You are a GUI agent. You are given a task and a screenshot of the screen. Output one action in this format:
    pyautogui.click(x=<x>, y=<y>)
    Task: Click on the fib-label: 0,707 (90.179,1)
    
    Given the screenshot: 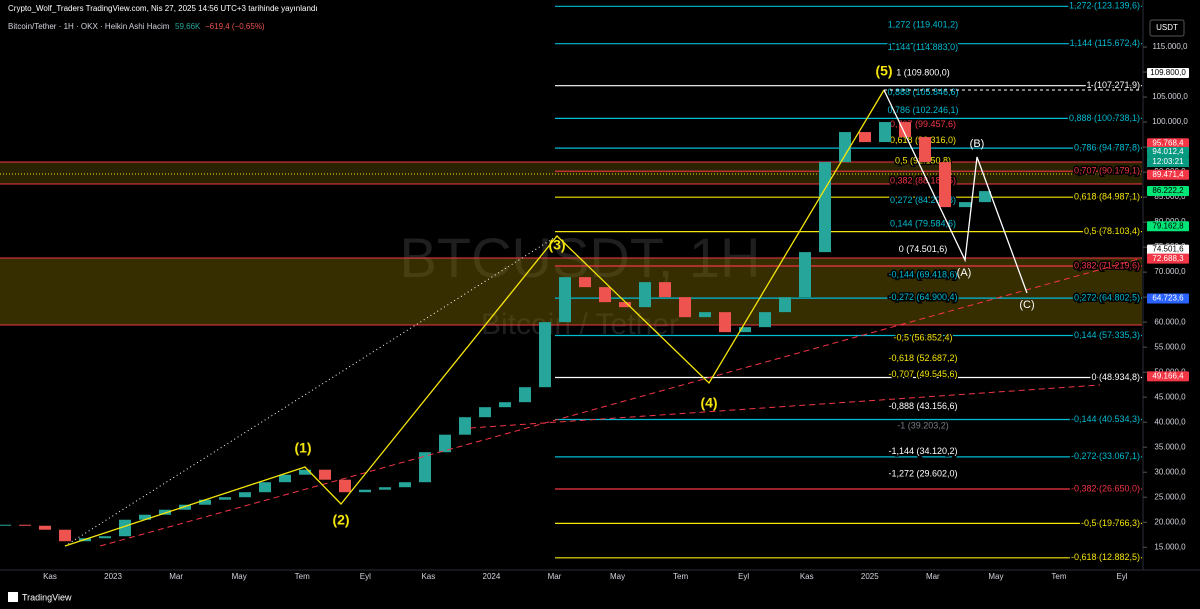 What is the action you would take?
    pyautogui.click(x=1107, y=171)
    